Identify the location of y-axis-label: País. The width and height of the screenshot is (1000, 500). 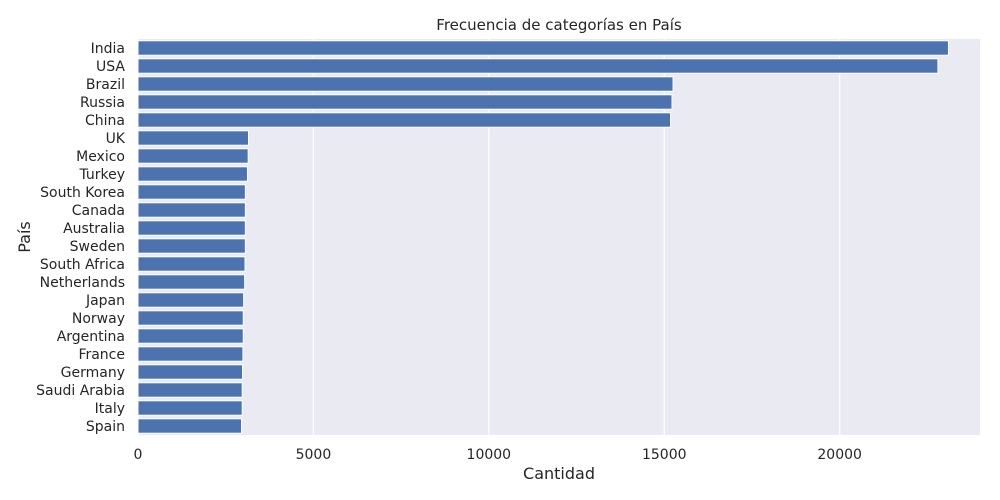
(24, 237).